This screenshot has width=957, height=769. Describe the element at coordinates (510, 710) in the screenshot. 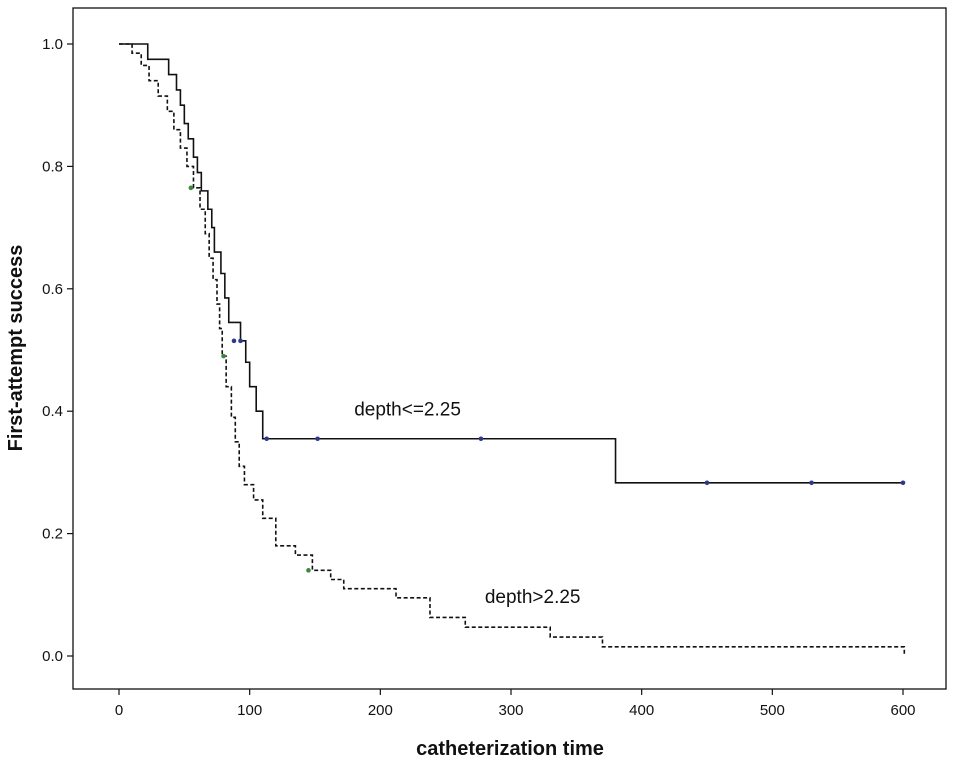

I see `x-tick-label: 300` at that location.